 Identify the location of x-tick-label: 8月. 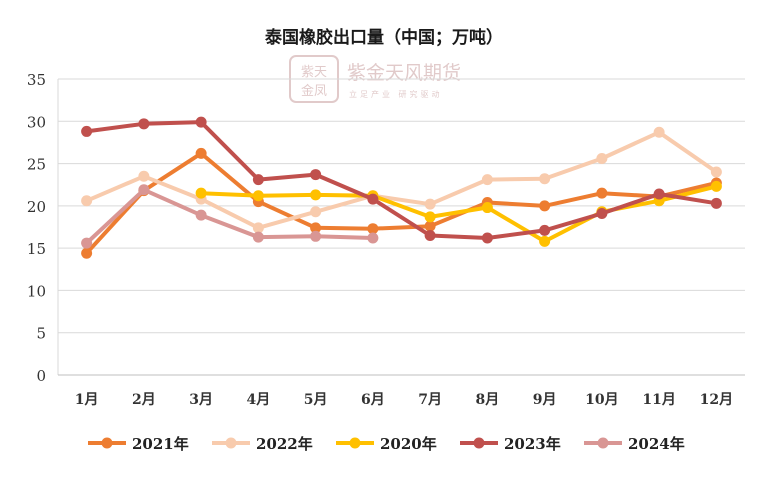
(488, 400).